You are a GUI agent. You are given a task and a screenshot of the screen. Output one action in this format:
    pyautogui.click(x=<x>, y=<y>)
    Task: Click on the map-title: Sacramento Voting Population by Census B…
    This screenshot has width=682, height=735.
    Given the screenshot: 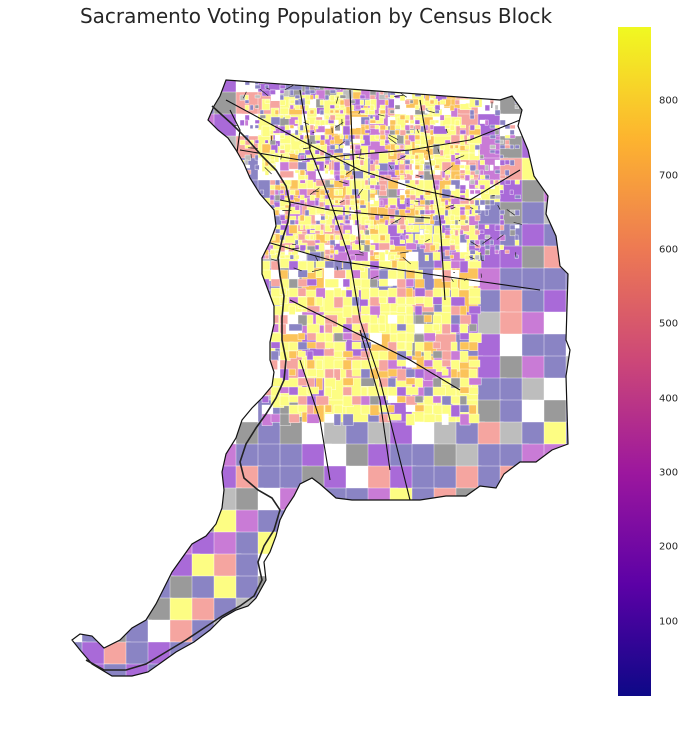 What is the action you would take?
    pyautogui.click(x=316, y=16)
    